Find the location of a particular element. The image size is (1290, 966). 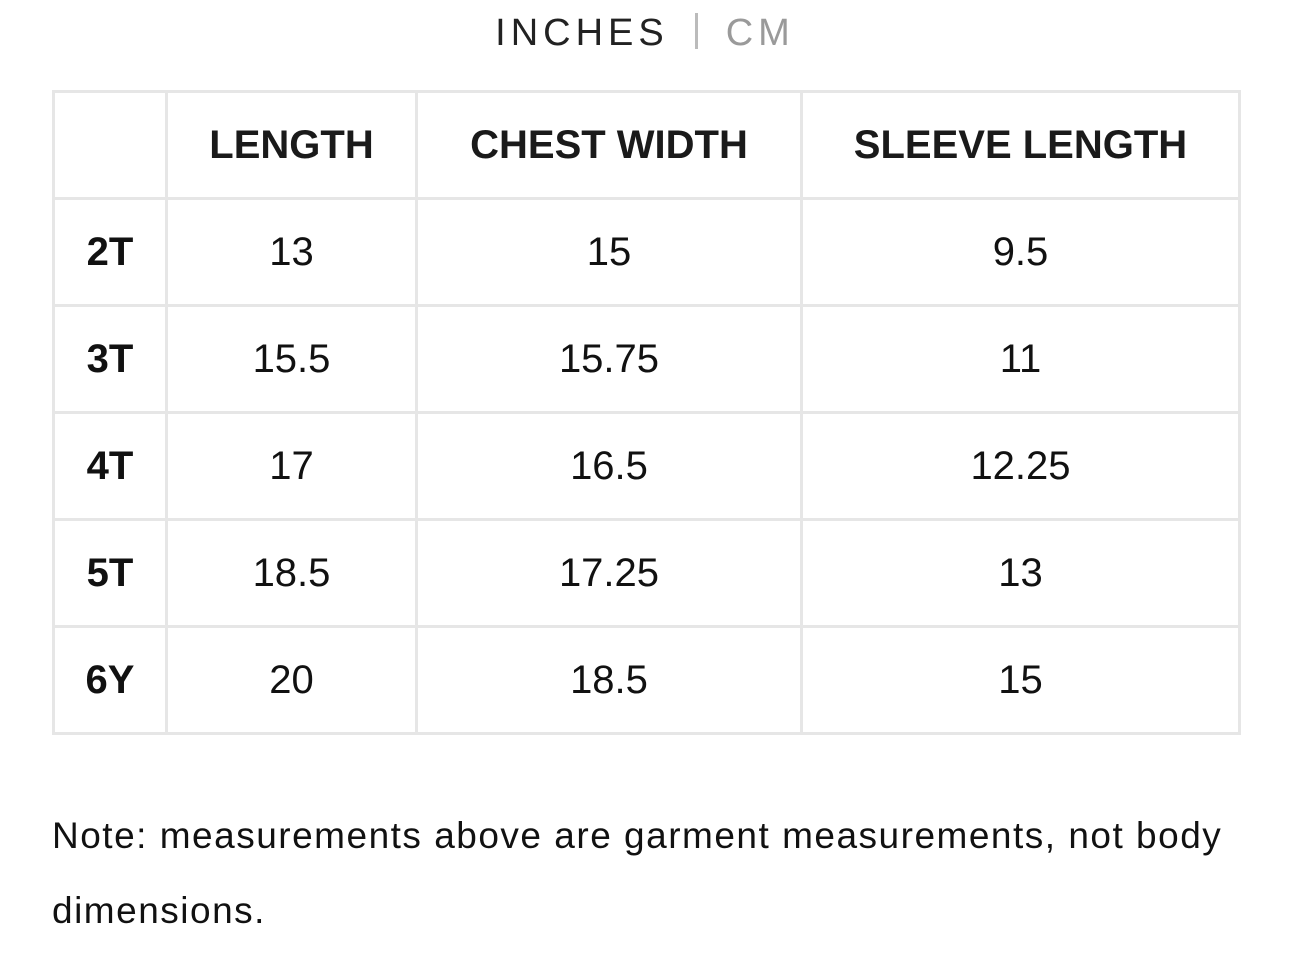

measurement: 15.5 is located at coordinates (291, 359).